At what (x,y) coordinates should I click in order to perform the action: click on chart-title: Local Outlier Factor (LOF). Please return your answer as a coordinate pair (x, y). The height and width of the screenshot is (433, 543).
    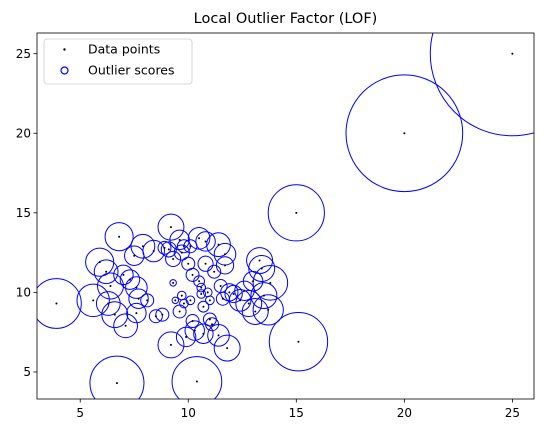
    Looking at the image, I should click on (286, 19).